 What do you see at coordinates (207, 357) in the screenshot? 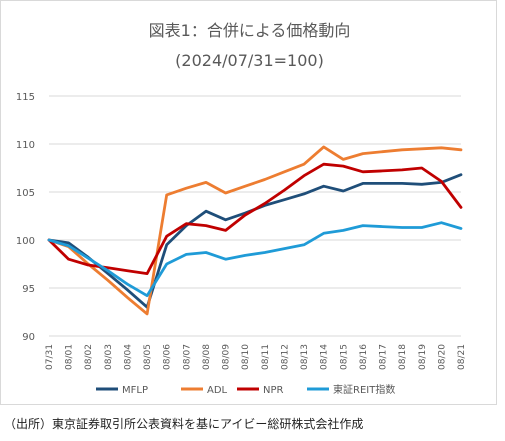
I see `x-tick-label: 08/08` at bounding box center [207, 357].